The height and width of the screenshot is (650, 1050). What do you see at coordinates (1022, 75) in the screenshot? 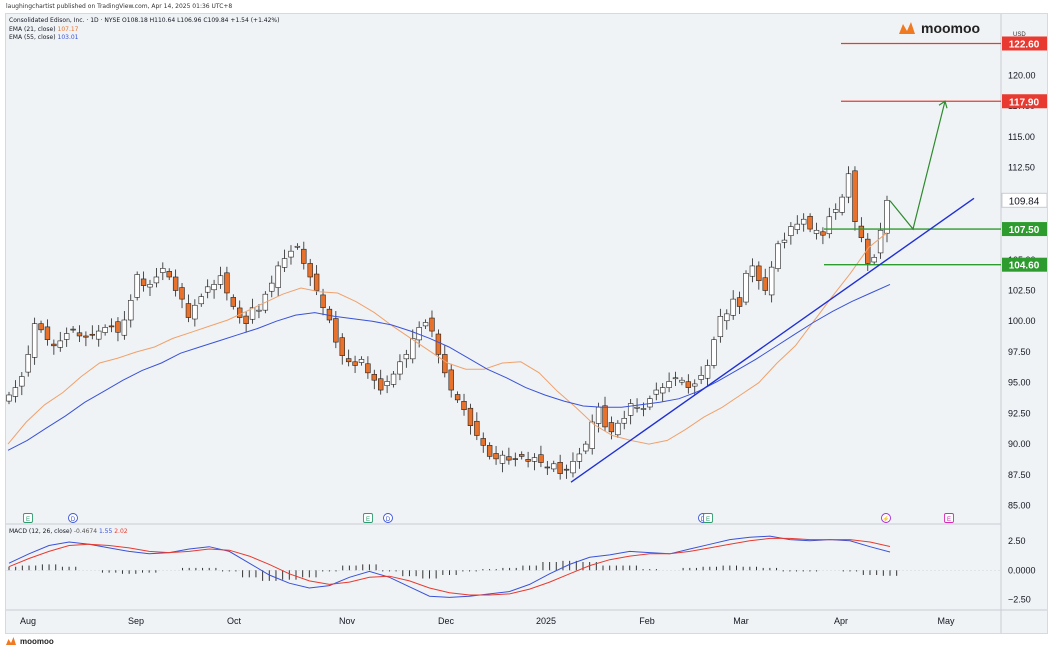
I see `y-tick-label: 120.00` at bounding box center [1022, 75].